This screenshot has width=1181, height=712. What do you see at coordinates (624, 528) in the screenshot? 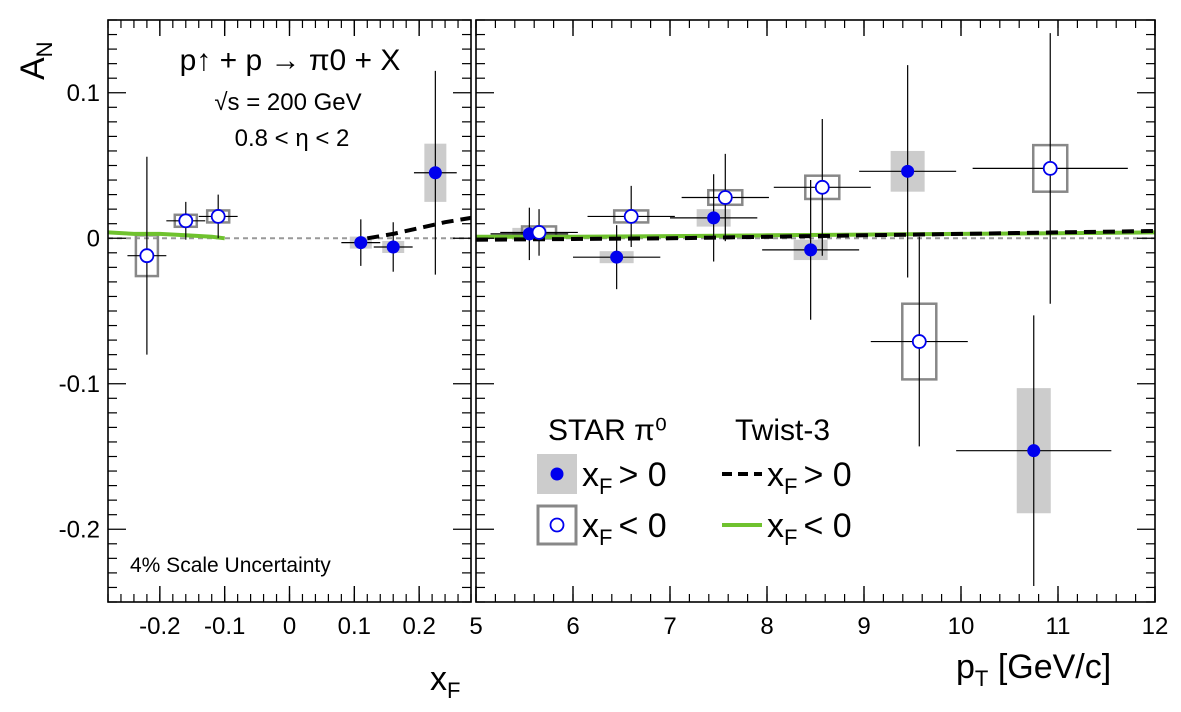
I see `legend-label-data-neg: xF < 0` at bounding box center [624, 528].